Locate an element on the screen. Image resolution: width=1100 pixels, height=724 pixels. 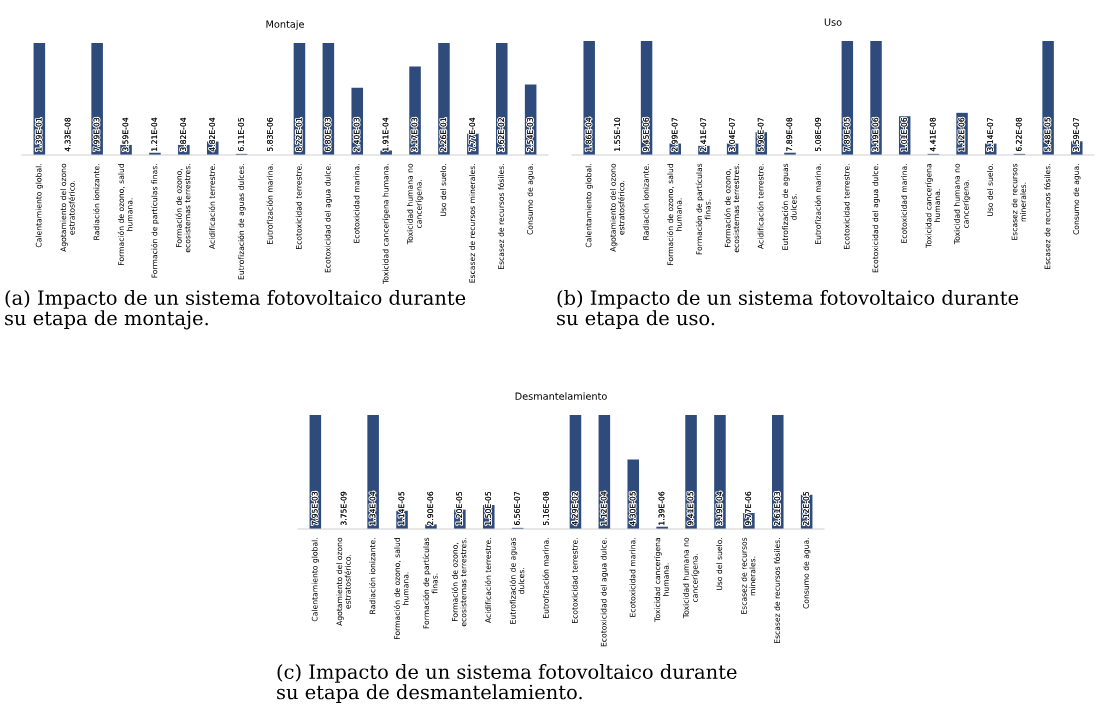
chart-title: Uso is located at coordinates (833, 22).